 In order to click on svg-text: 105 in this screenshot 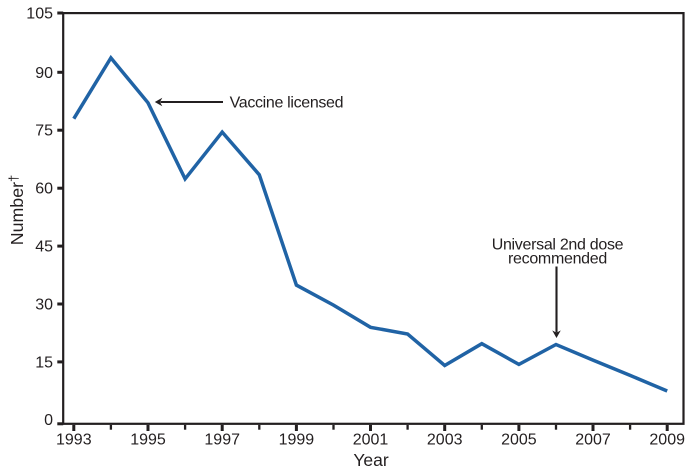, I will do `click(39, 14)`.